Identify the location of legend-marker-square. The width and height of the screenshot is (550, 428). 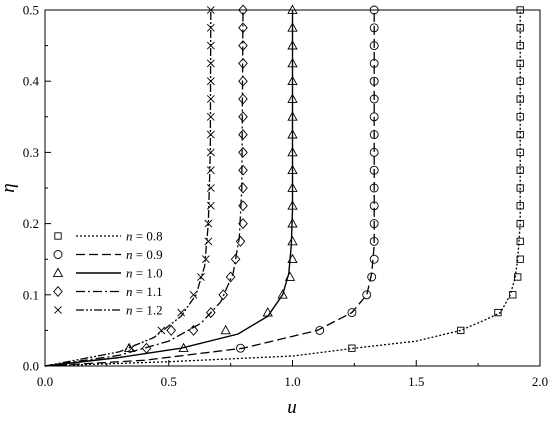
(58, 236).